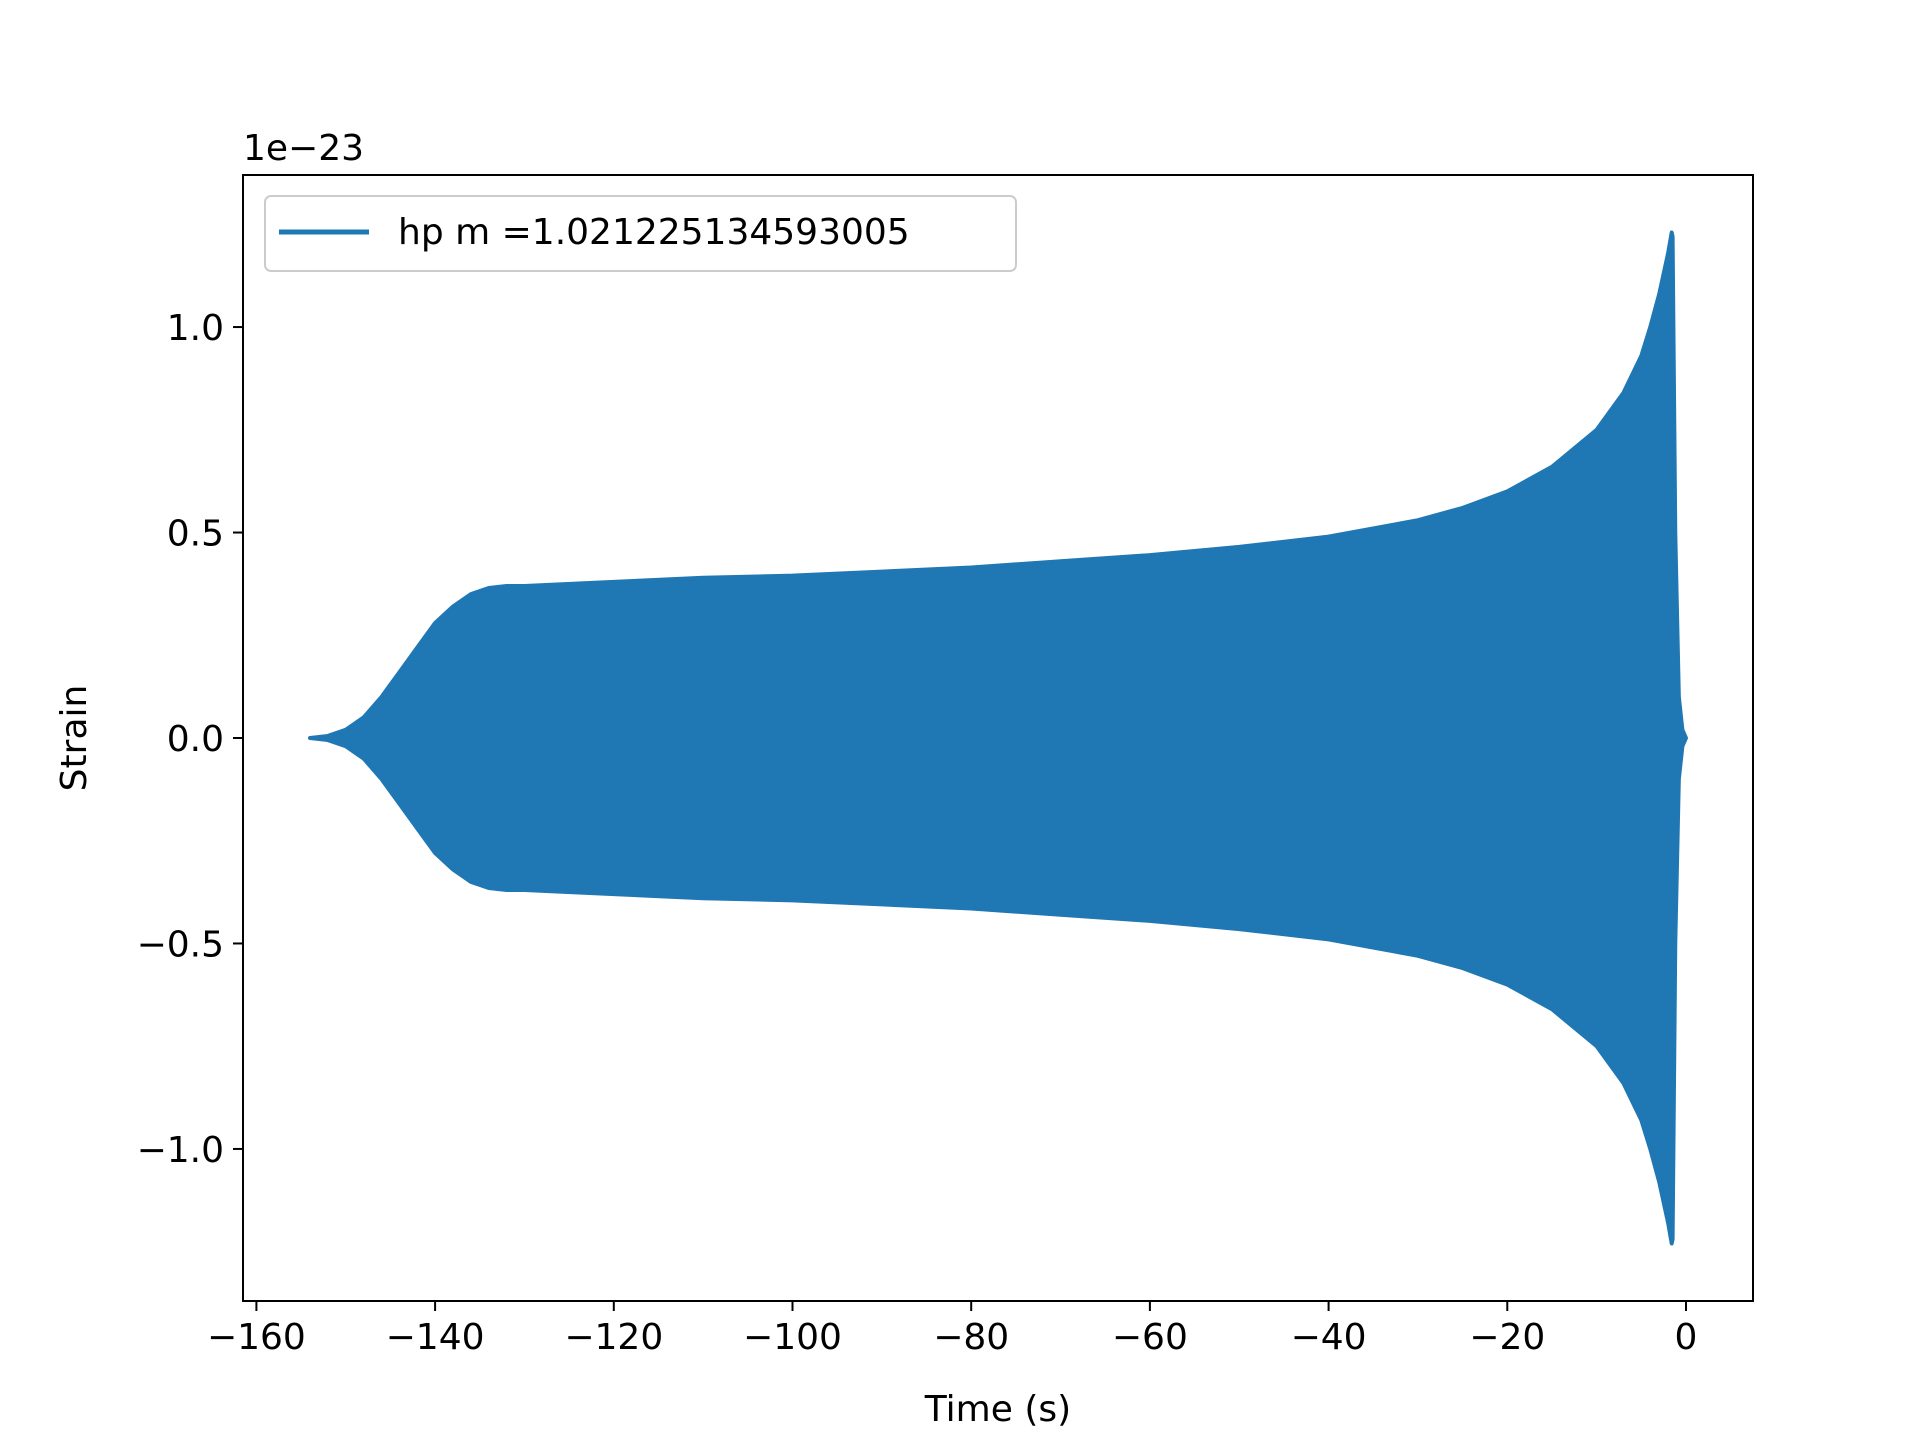 This screenshot has width=1920, height=1440. I want to click on x-tick-label: −40, so click(1329, 1337).